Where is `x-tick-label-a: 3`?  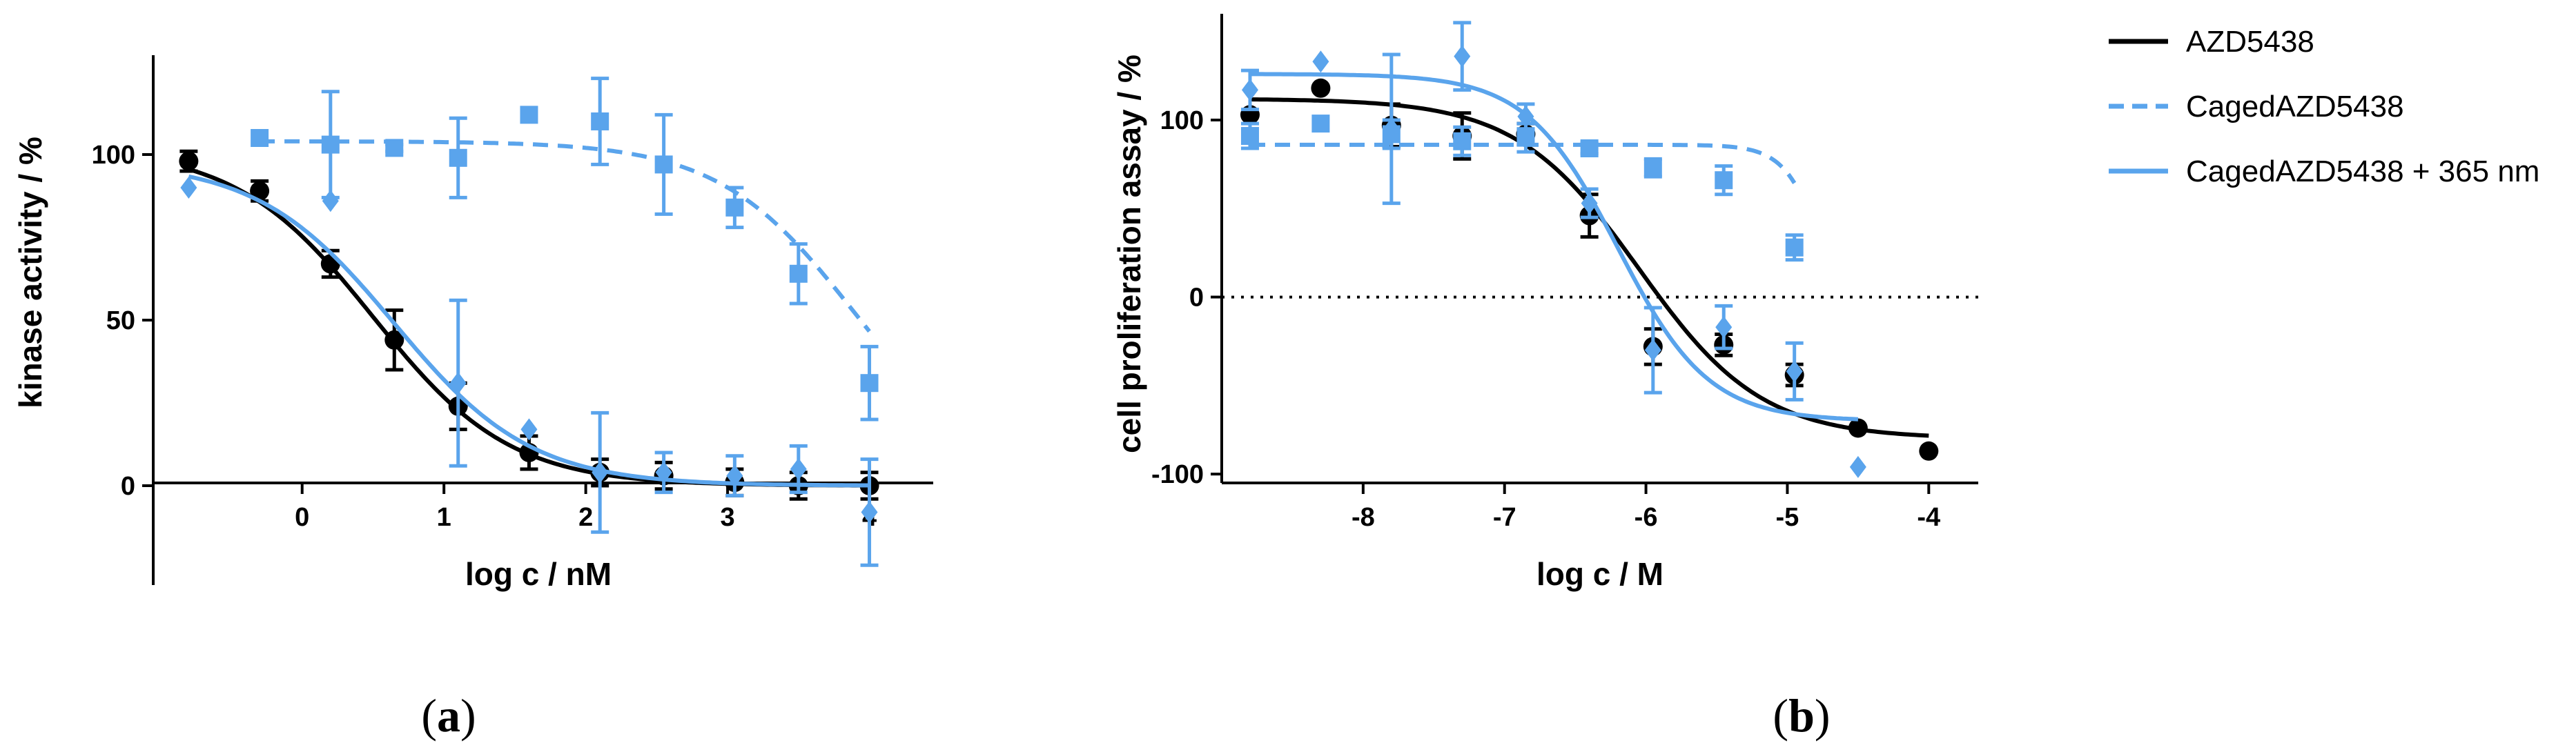 x-tick-label-a: 3 is located at coordinates (728, 517).